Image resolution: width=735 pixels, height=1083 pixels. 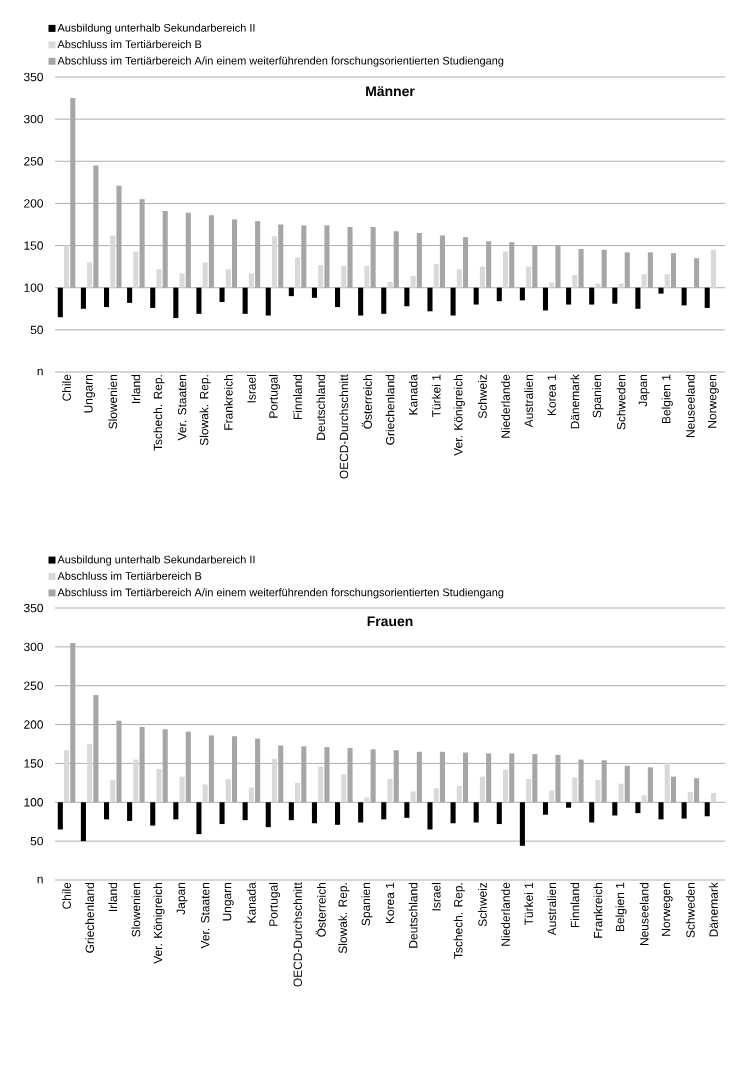 I want to click on chart-title: Frauen, so click(x=390, y=621).